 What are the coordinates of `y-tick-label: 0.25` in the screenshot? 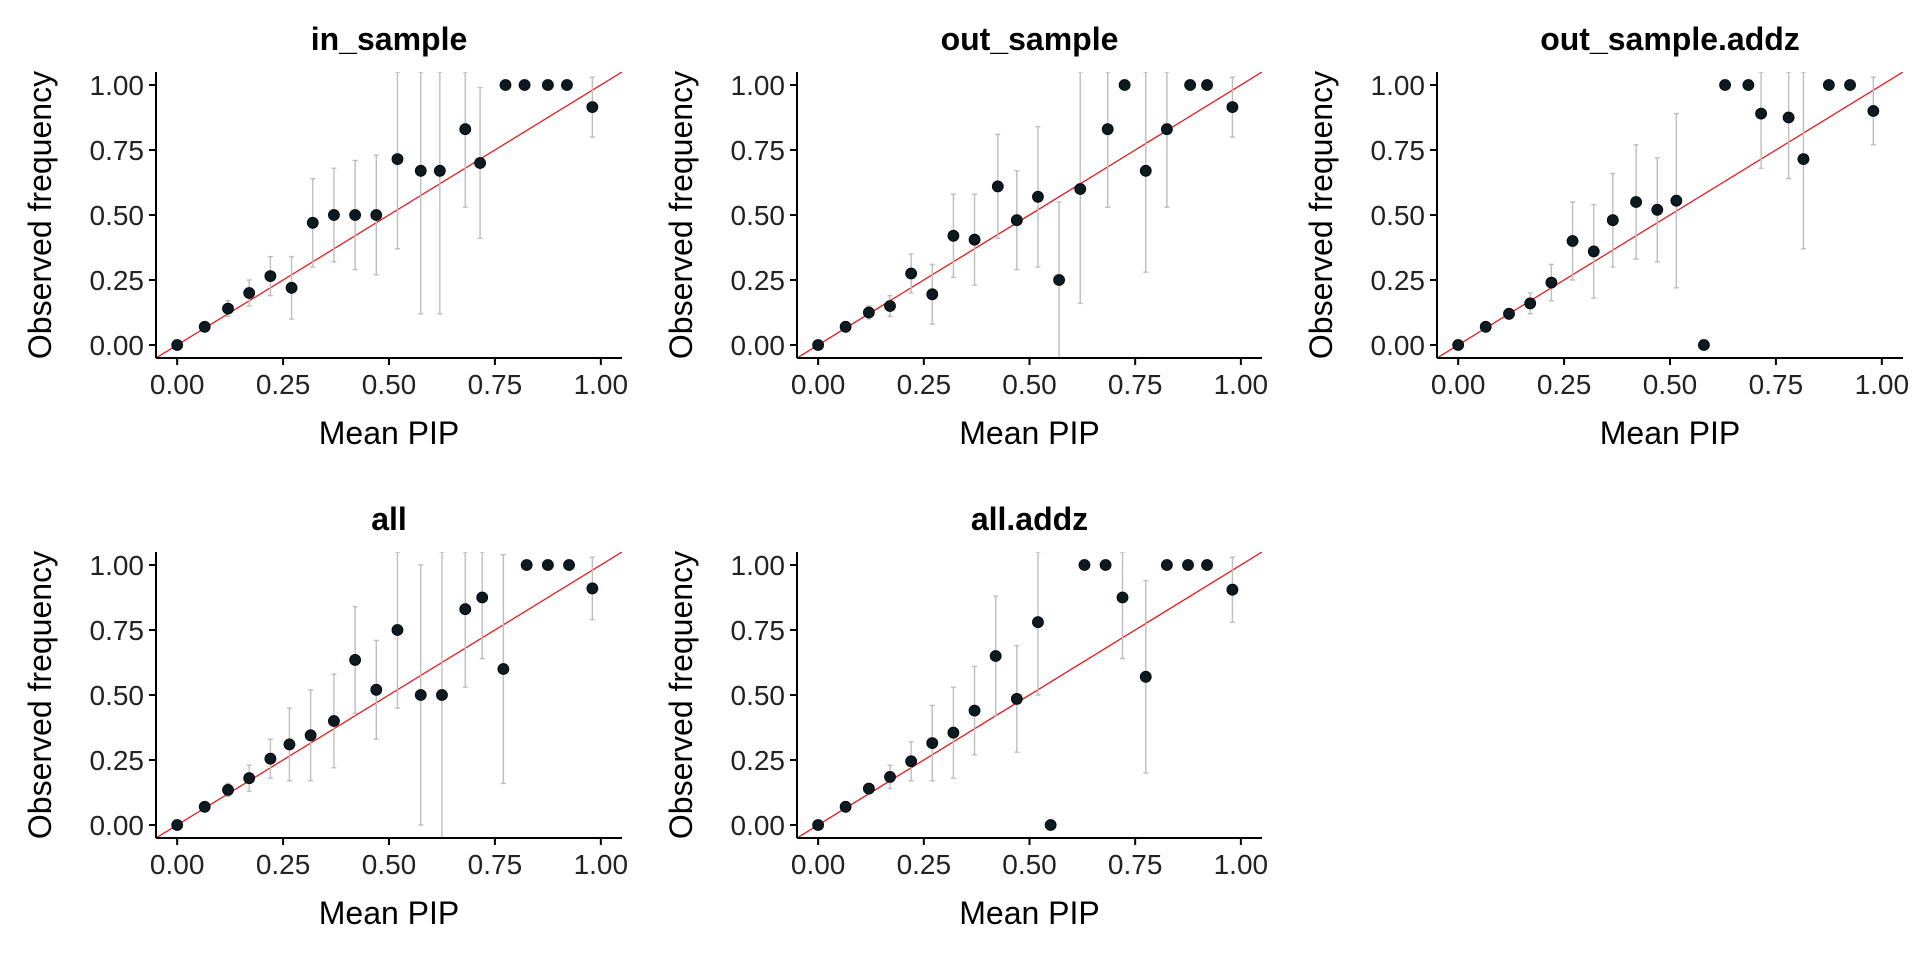 It's located at (117, 760).